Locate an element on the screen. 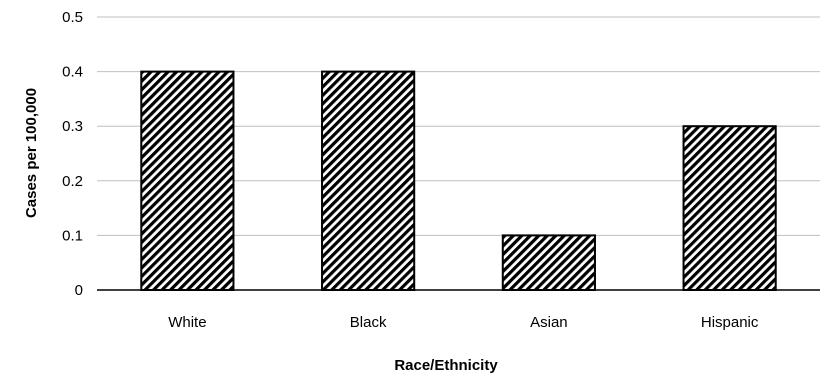 The width and height of the screenshot is (833, 378). bar-asian is located at coordinates (548, 262).